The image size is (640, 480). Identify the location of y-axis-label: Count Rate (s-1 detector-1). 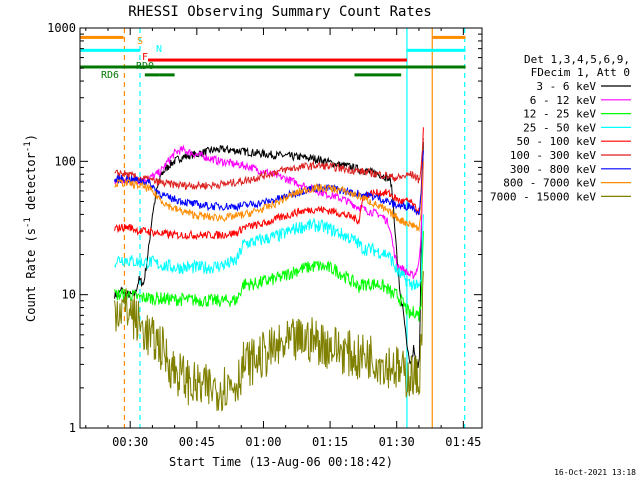
(30, 228).